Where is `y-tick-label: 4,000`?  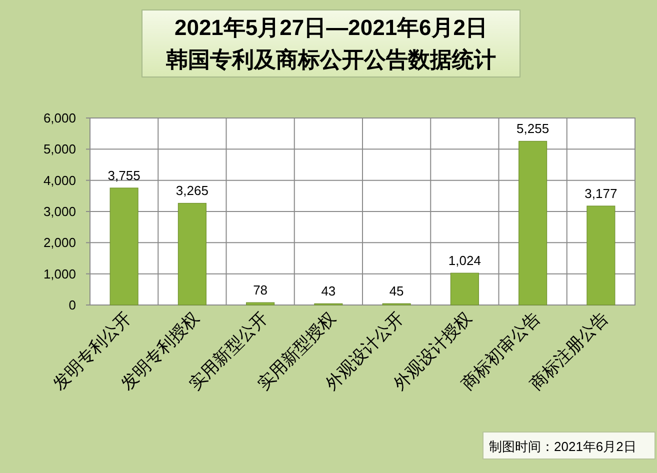 y-tick-label: 4,000 is located at coordinates (59, 180).